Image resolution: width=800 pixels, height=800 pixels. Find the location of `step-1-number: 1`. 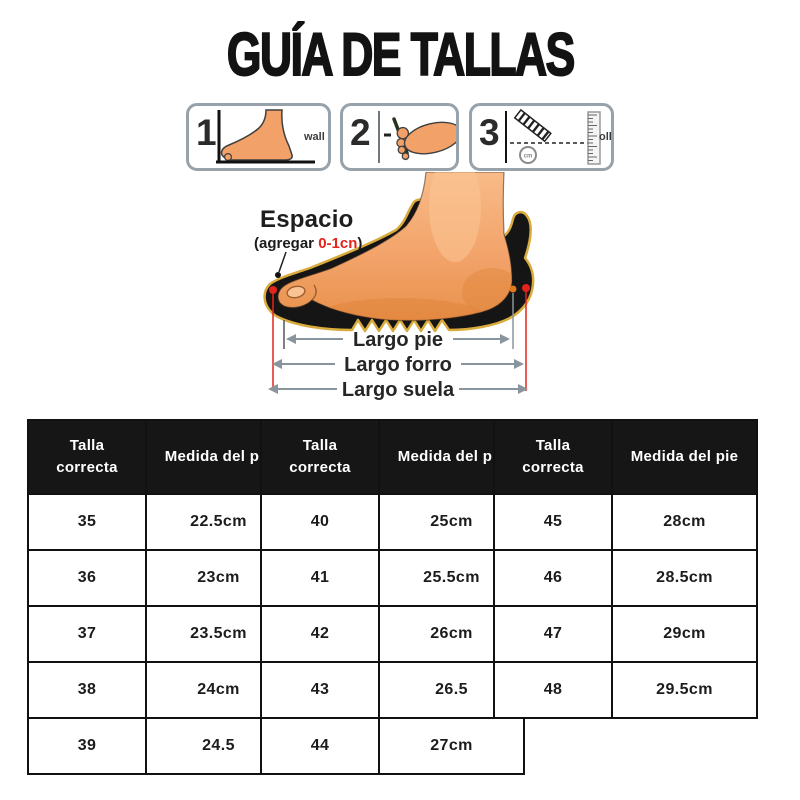

step-1-number: 1 is located at coordinates (206, 132).